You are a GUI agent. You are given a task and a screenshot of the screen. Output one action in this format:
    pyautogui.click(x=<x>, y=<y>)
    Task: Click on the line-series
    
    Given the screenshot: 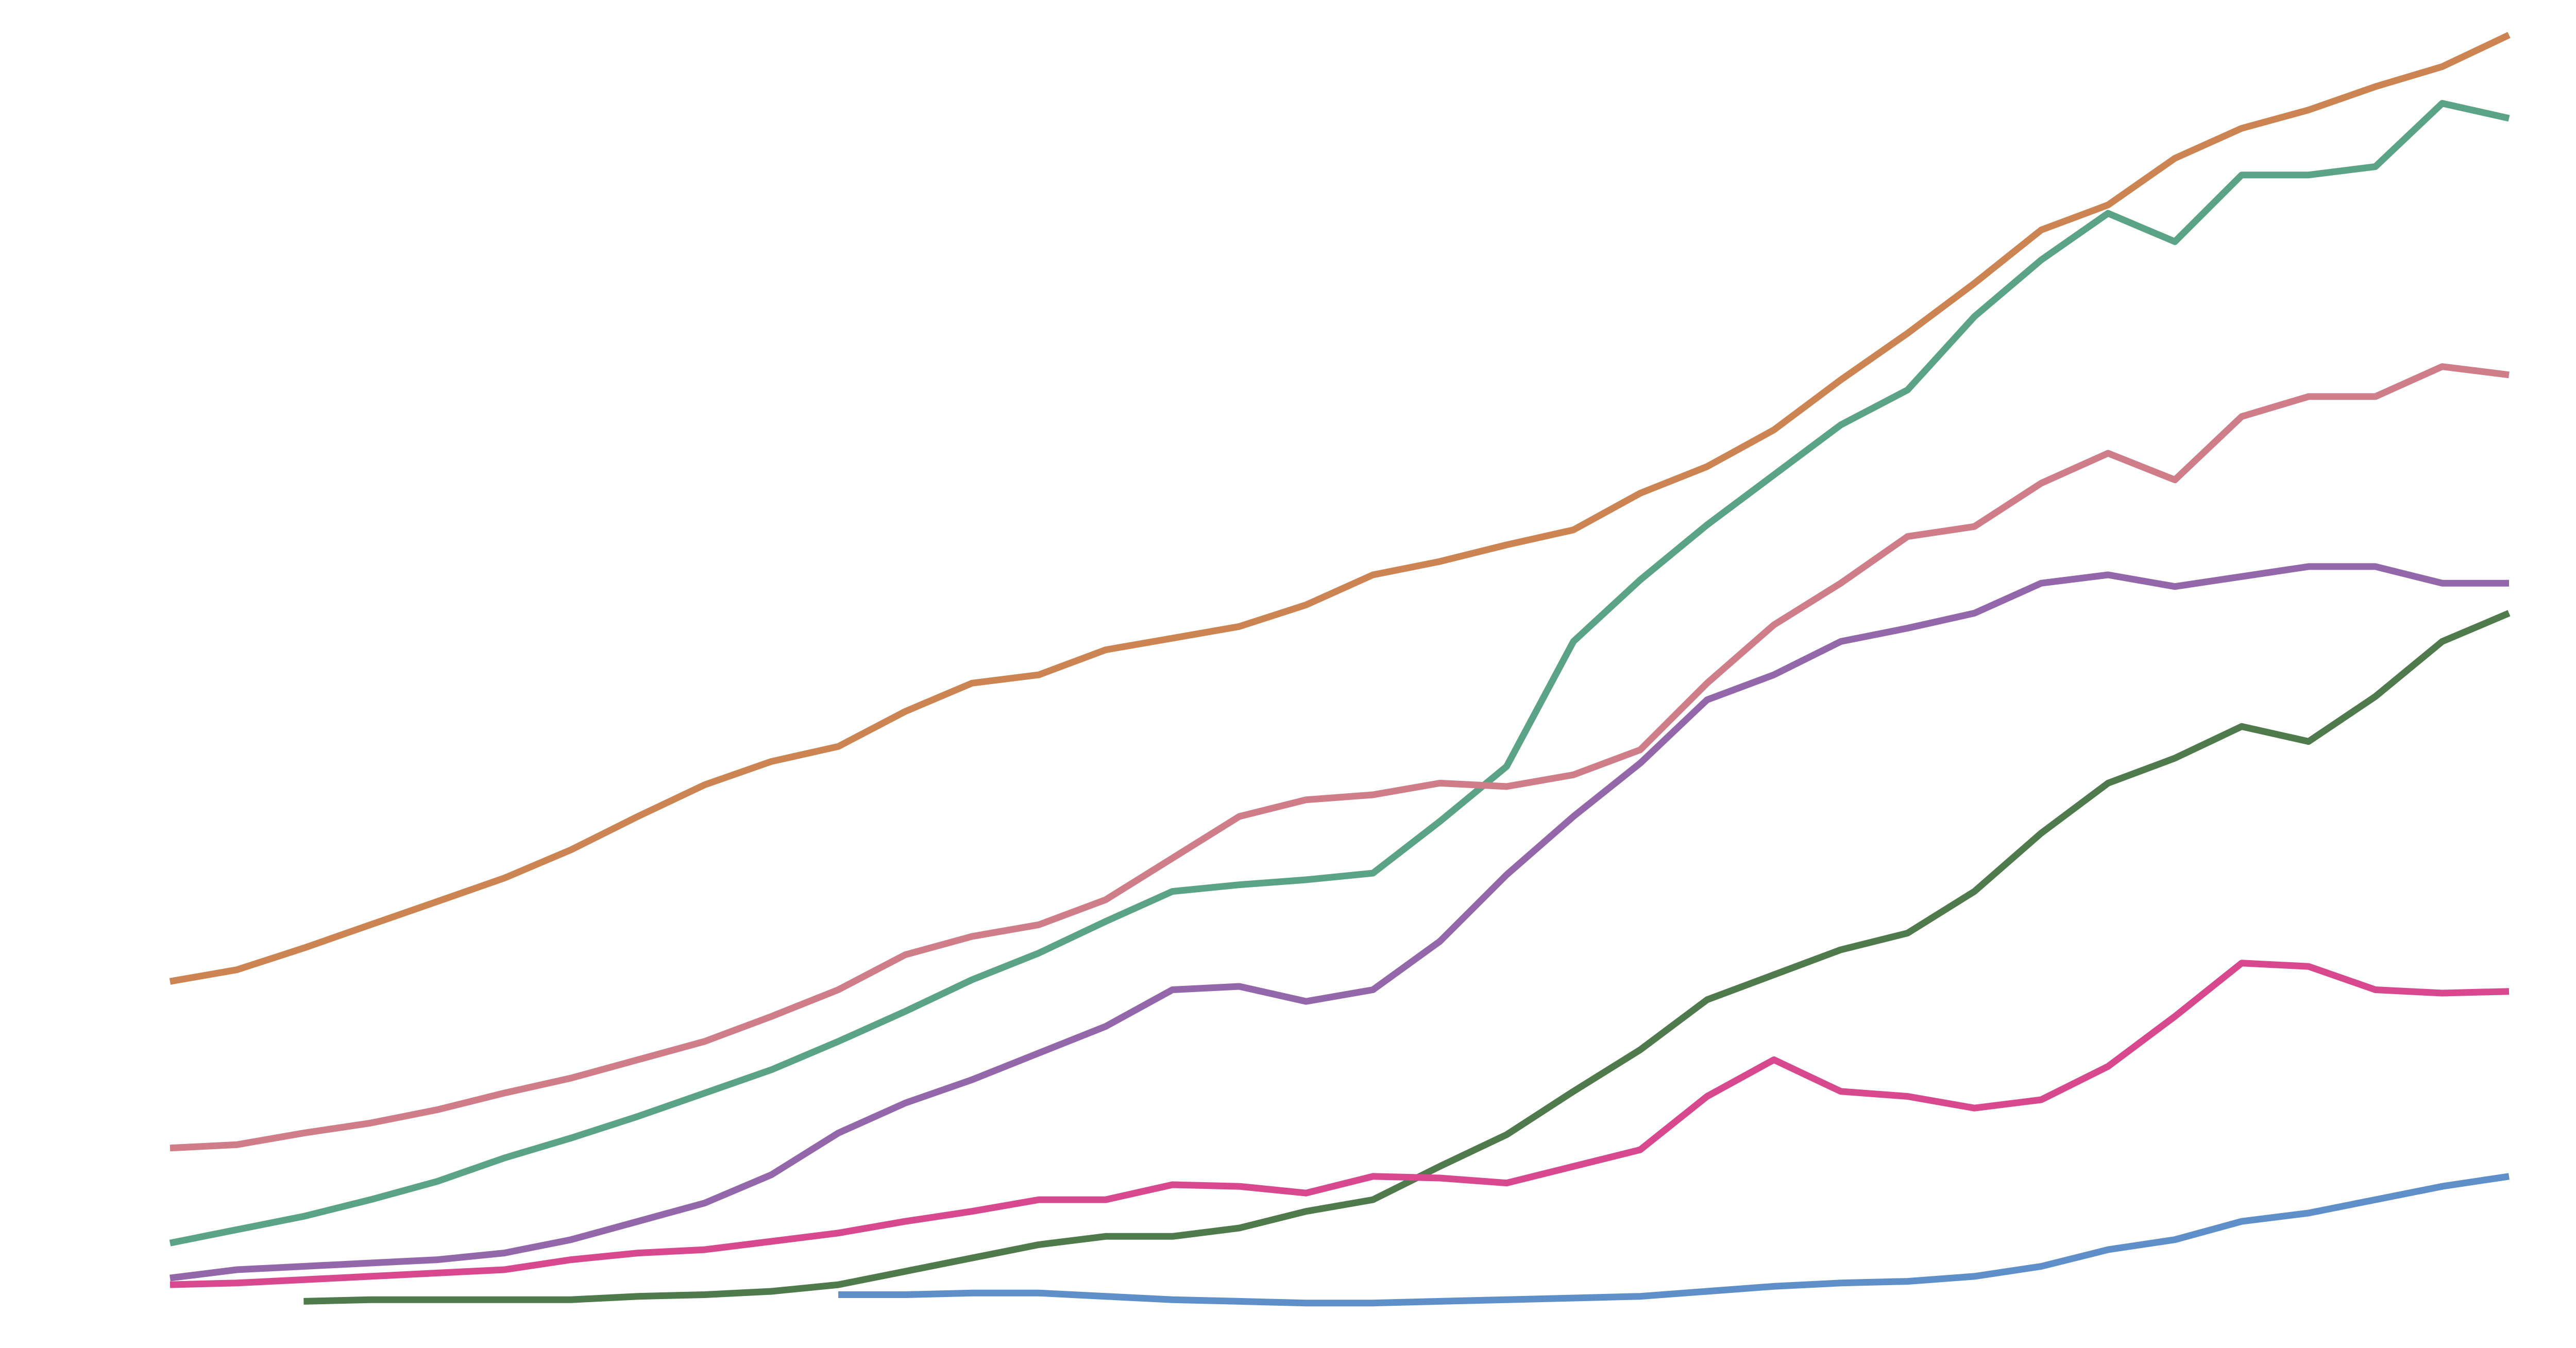 What is the action you would take?
    pyautogui.click(x=1674, y=1240)
    